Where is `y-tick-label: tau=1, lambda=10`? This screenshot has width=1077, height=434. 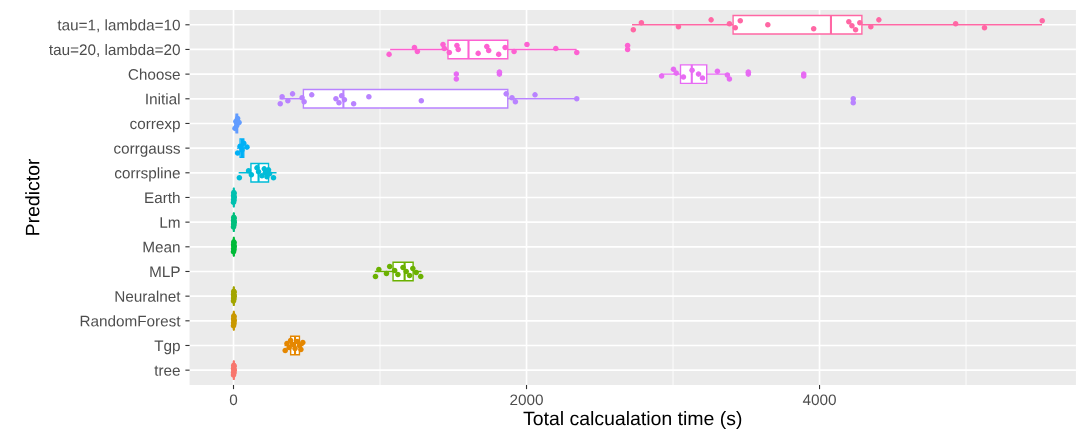 y-tick-label: tau=1, lambda=10 is located at coordinates (118, 26).